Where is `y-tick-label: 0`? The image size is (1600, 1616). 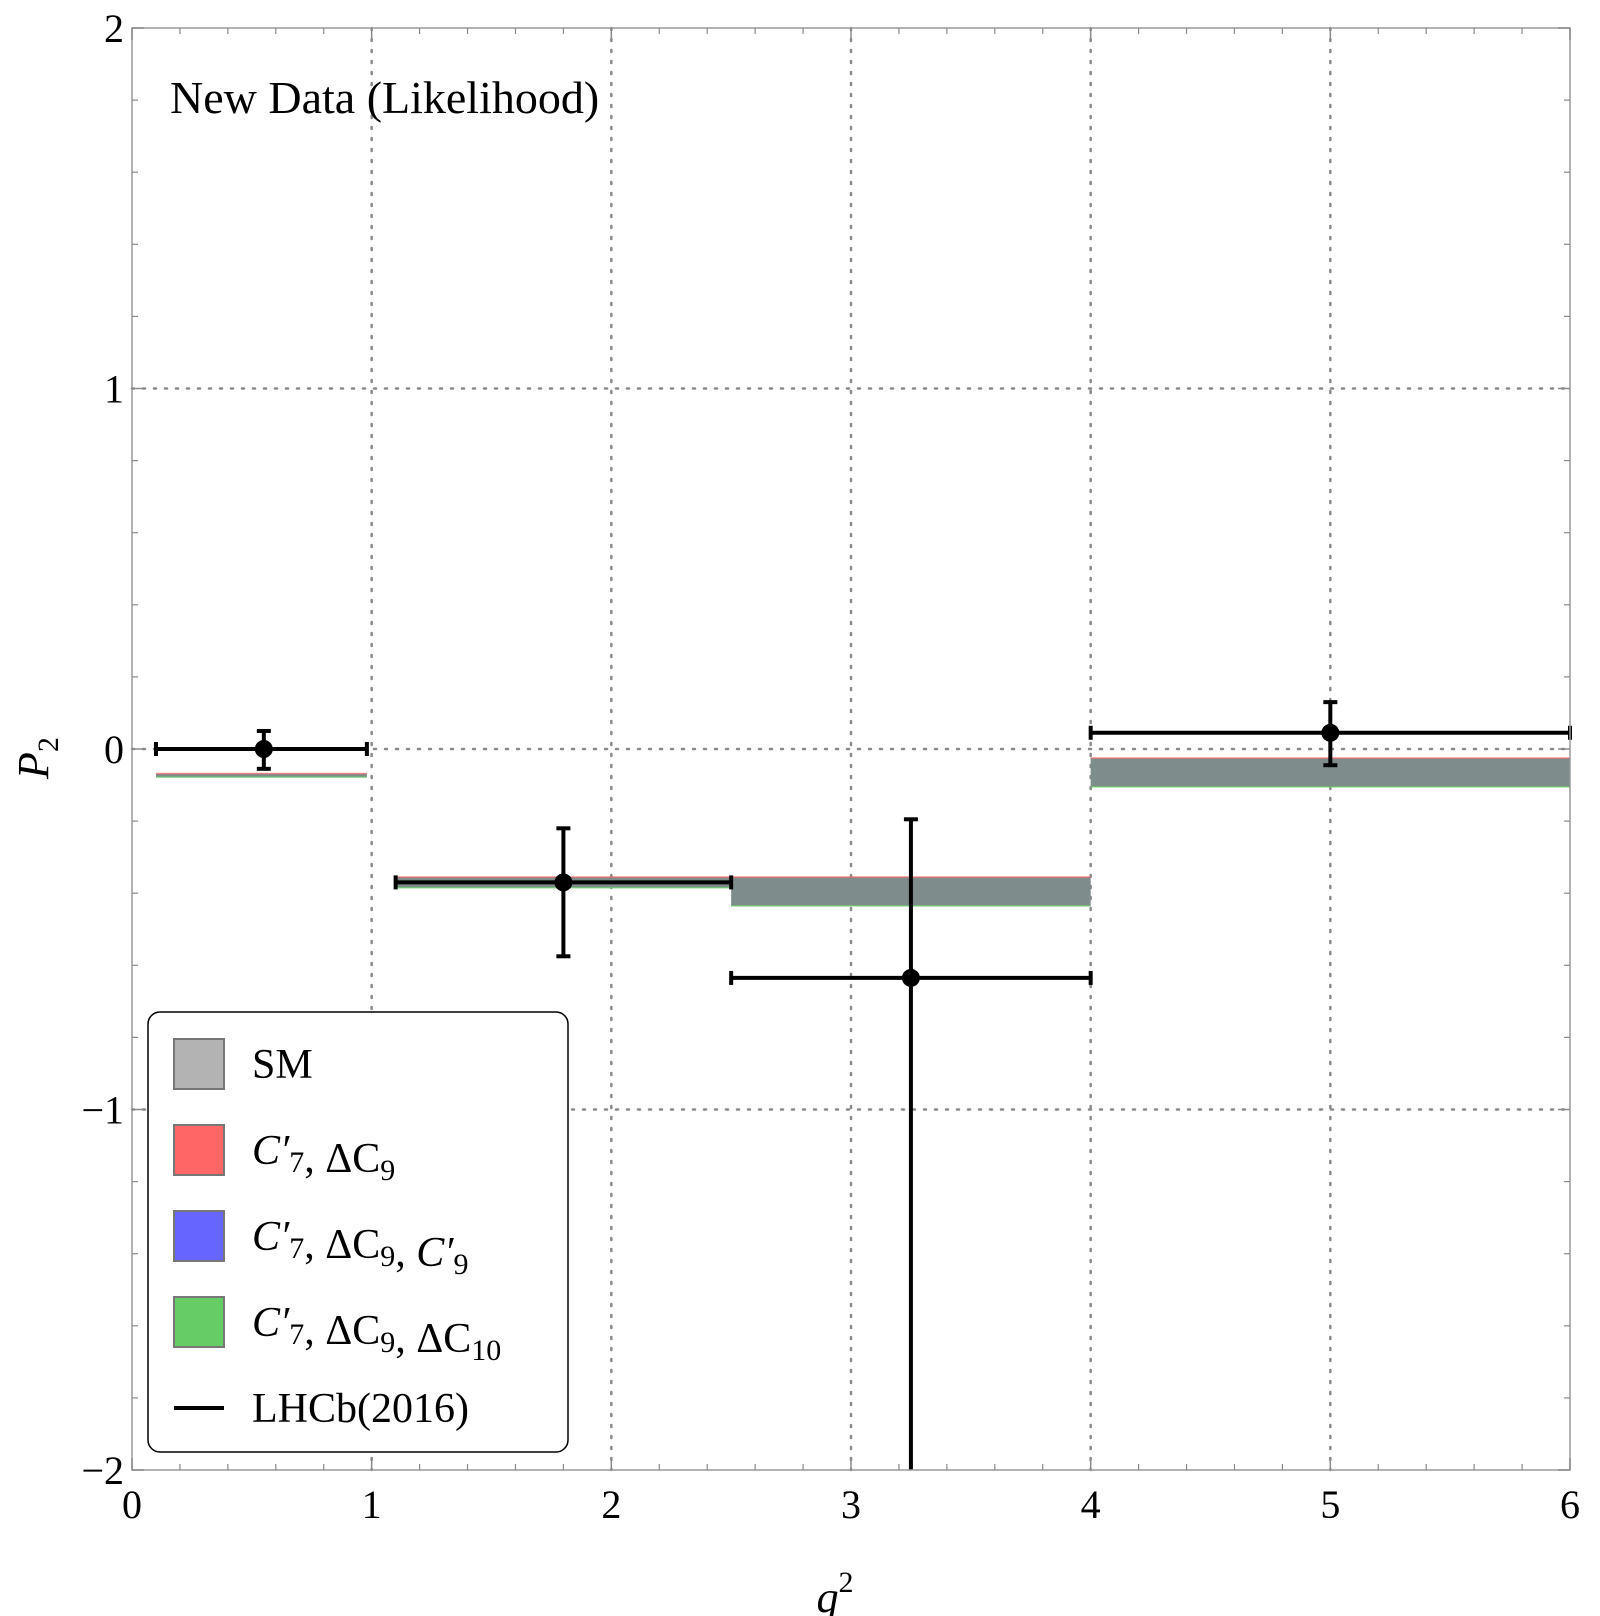 y-tick-label: 0 is located at coordinates (114, 749).